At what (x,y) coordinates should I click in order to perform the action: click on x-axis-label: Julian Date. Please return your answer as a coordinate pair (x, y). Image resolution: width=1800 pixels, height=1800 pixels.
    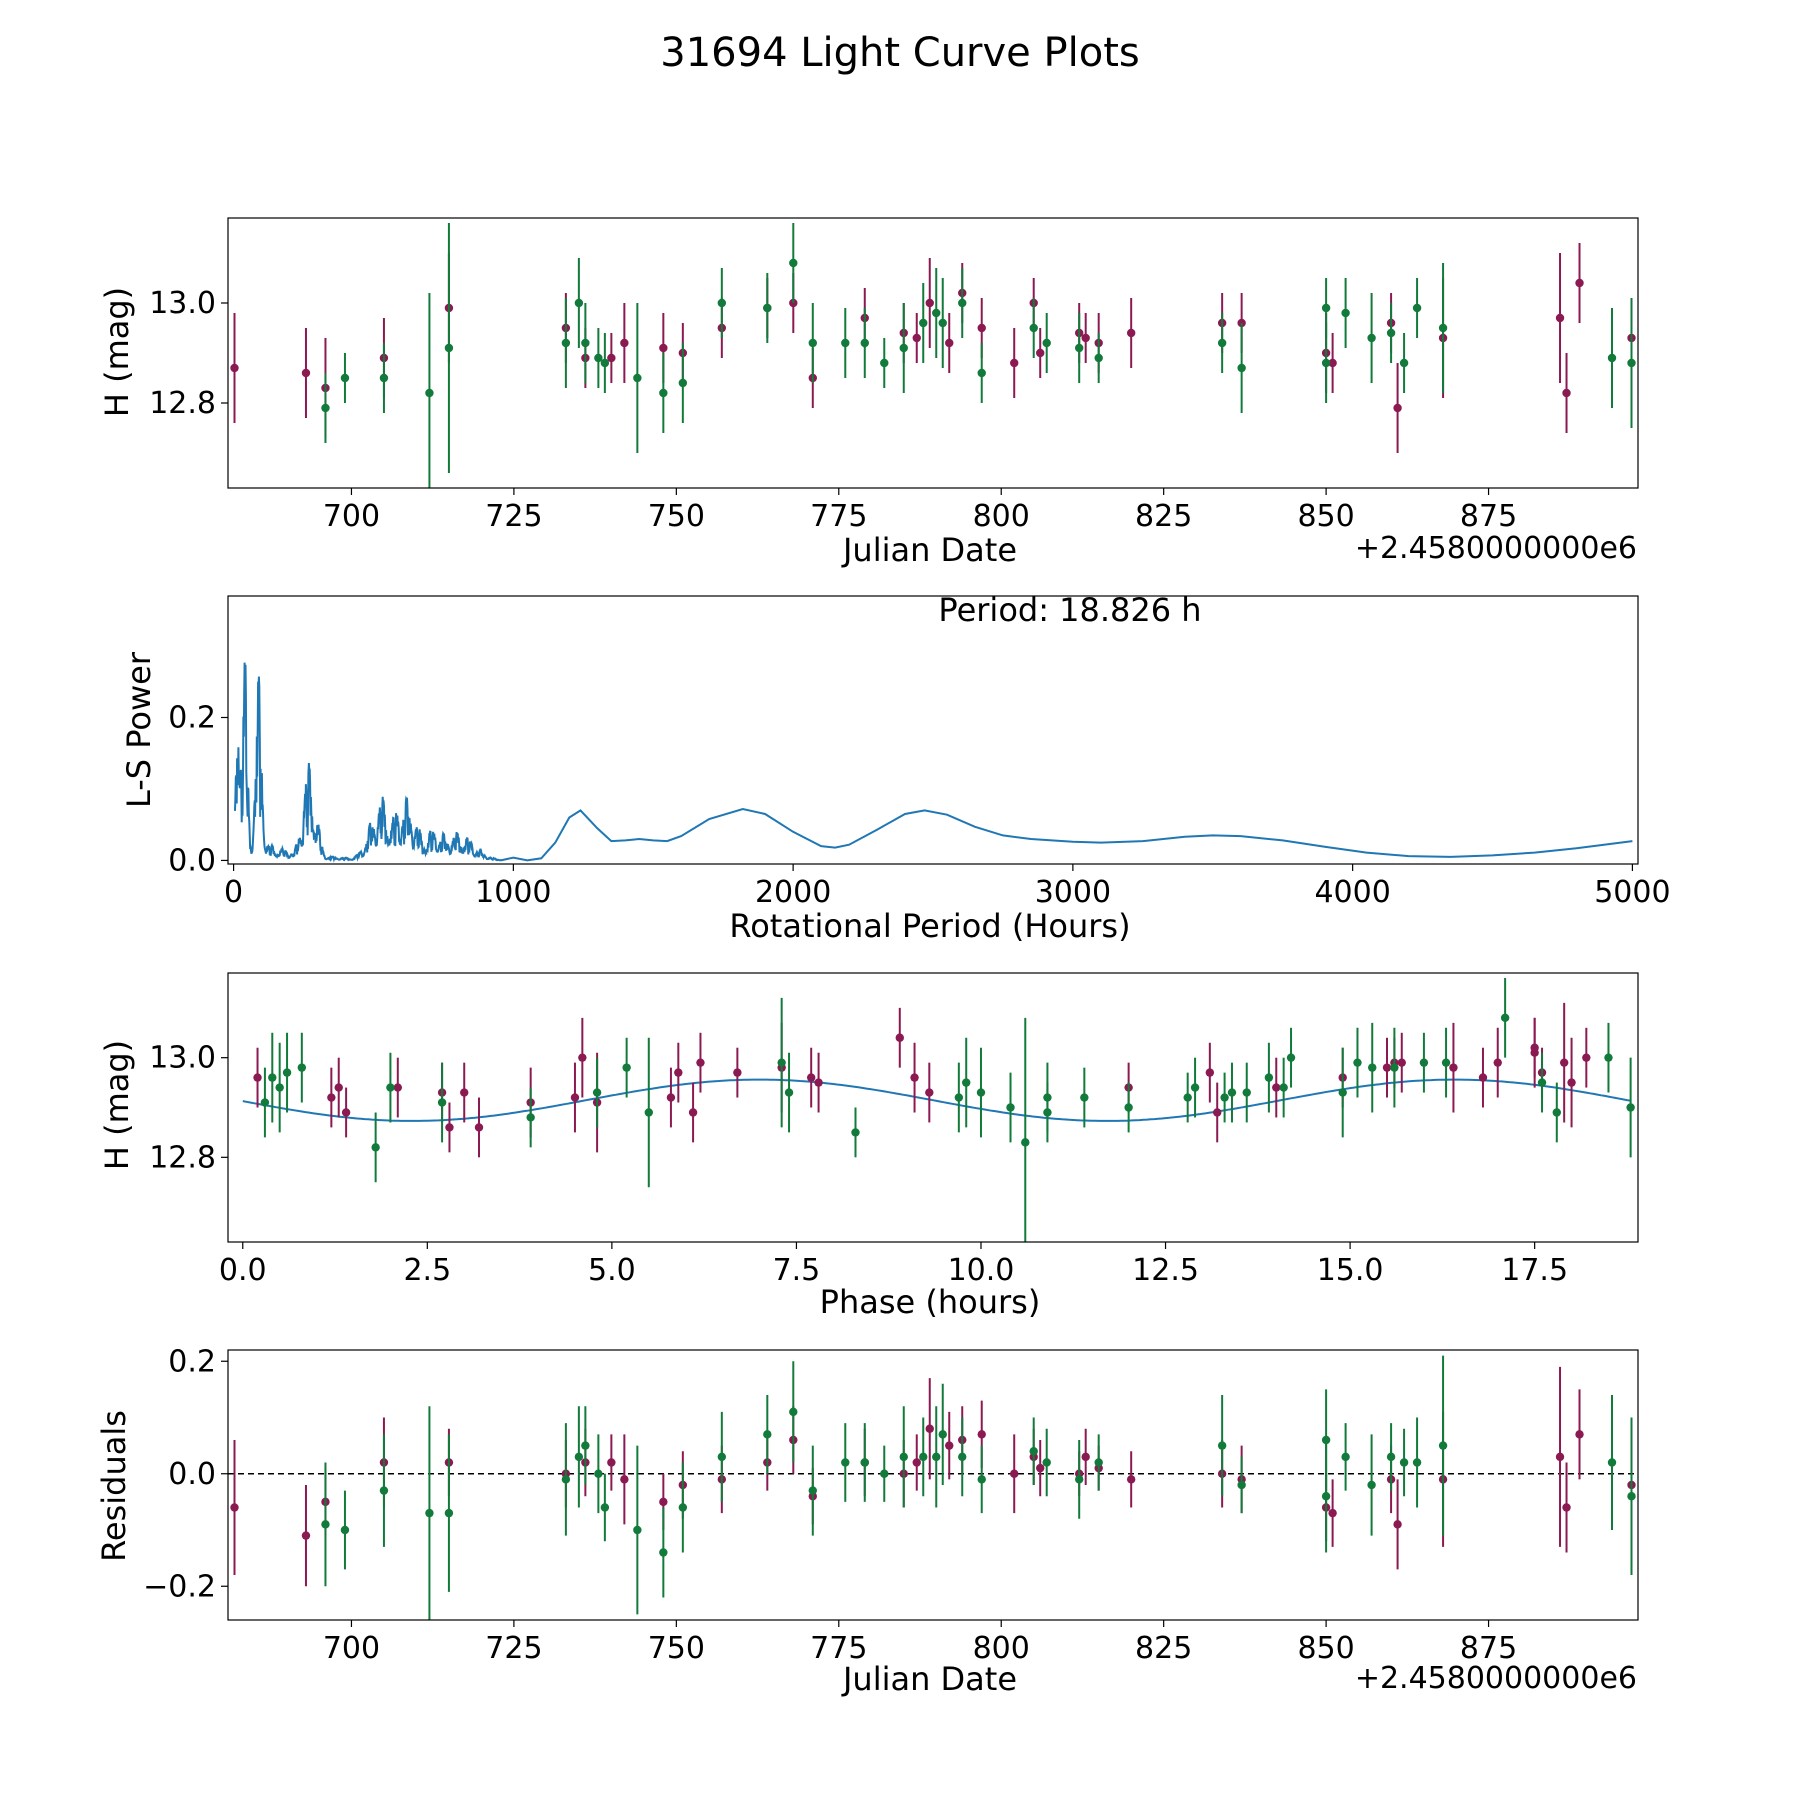
    Looking at the image, I should click on (929, 1679).